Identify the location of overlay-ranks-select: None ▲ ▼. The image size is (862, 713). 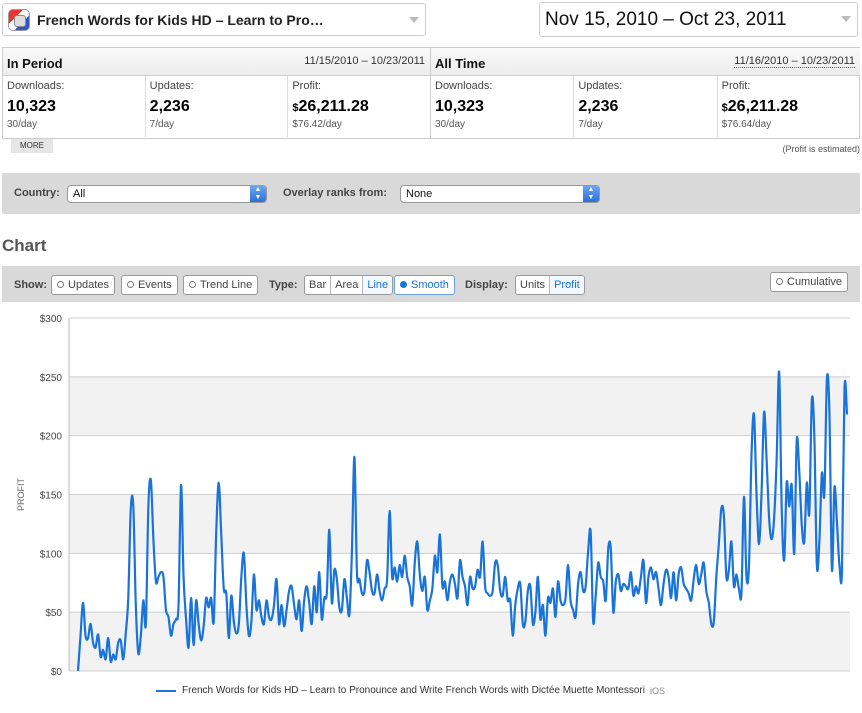
(500, 194).